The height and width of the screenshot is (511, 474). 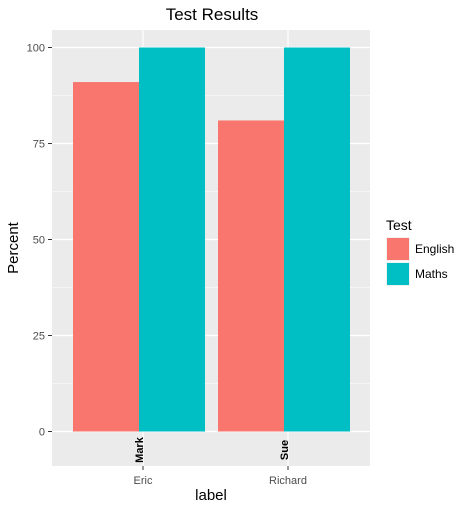 What do you see at coordinates (106, 257) in the screenshot?
I see `bar-english-eric` at bounding box center [106, 257].